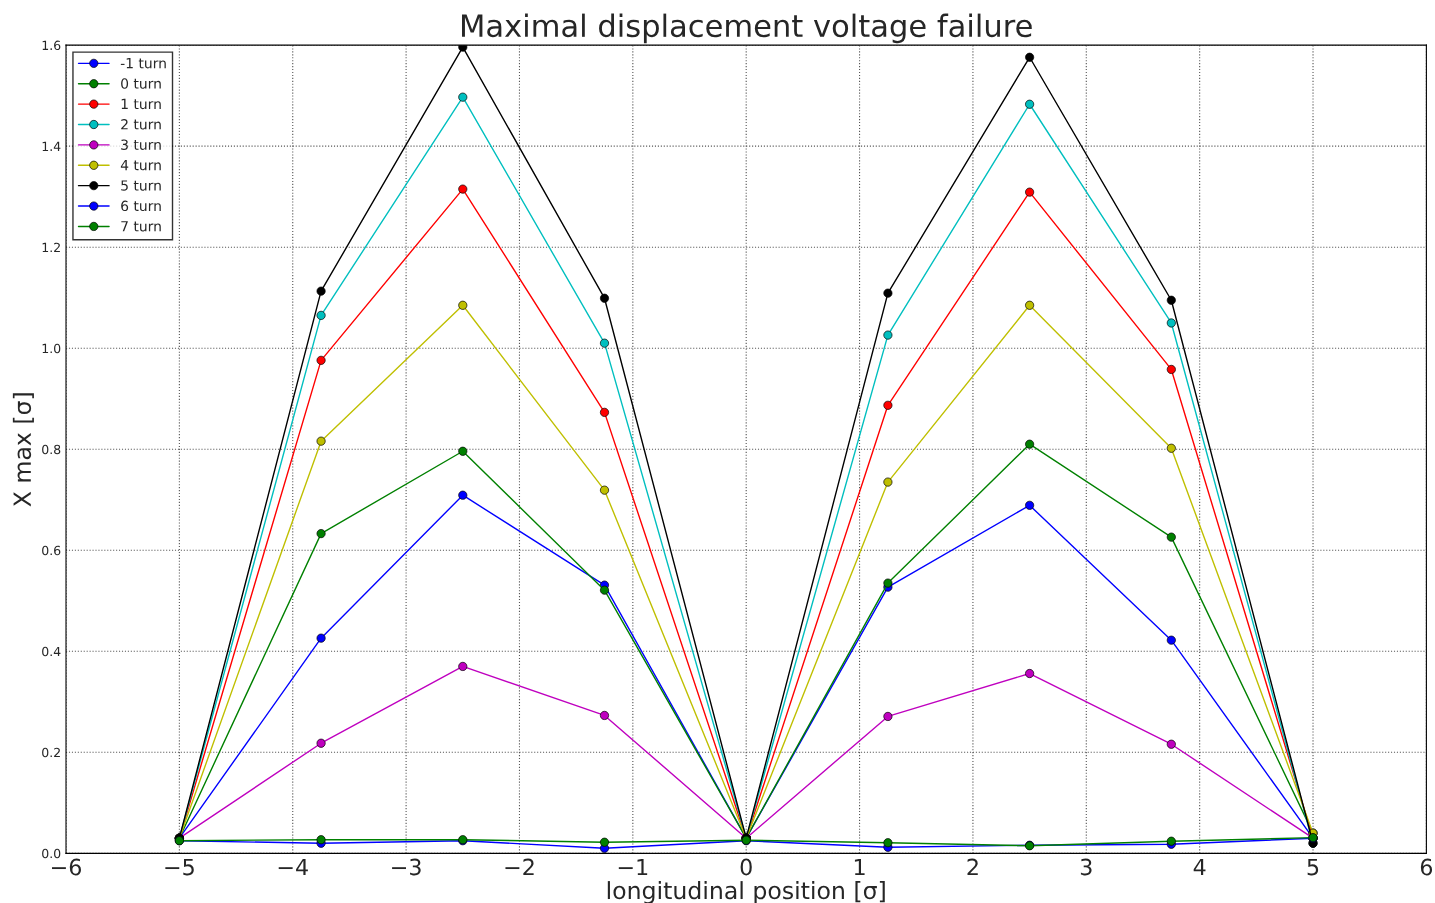 This screenshot has height=903, width=1435. What do you see at coordinates (746, 867) in the screenshot?
I see `x-tick-label: 0` at bounding box center [746, 867].